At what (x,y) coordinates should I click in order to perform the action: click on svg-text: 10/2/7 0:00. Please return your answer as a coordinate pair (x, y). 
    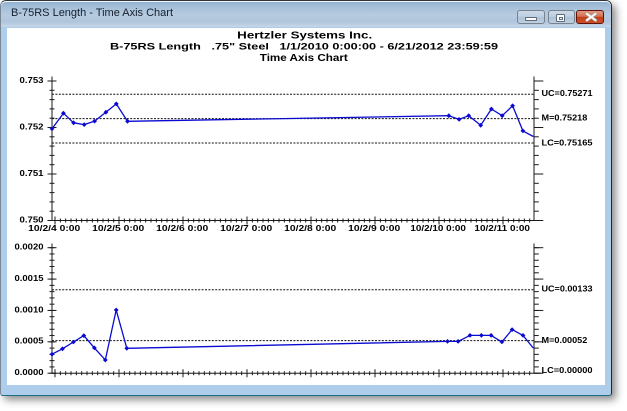
    Looking at the image, I should click on (246, 228).